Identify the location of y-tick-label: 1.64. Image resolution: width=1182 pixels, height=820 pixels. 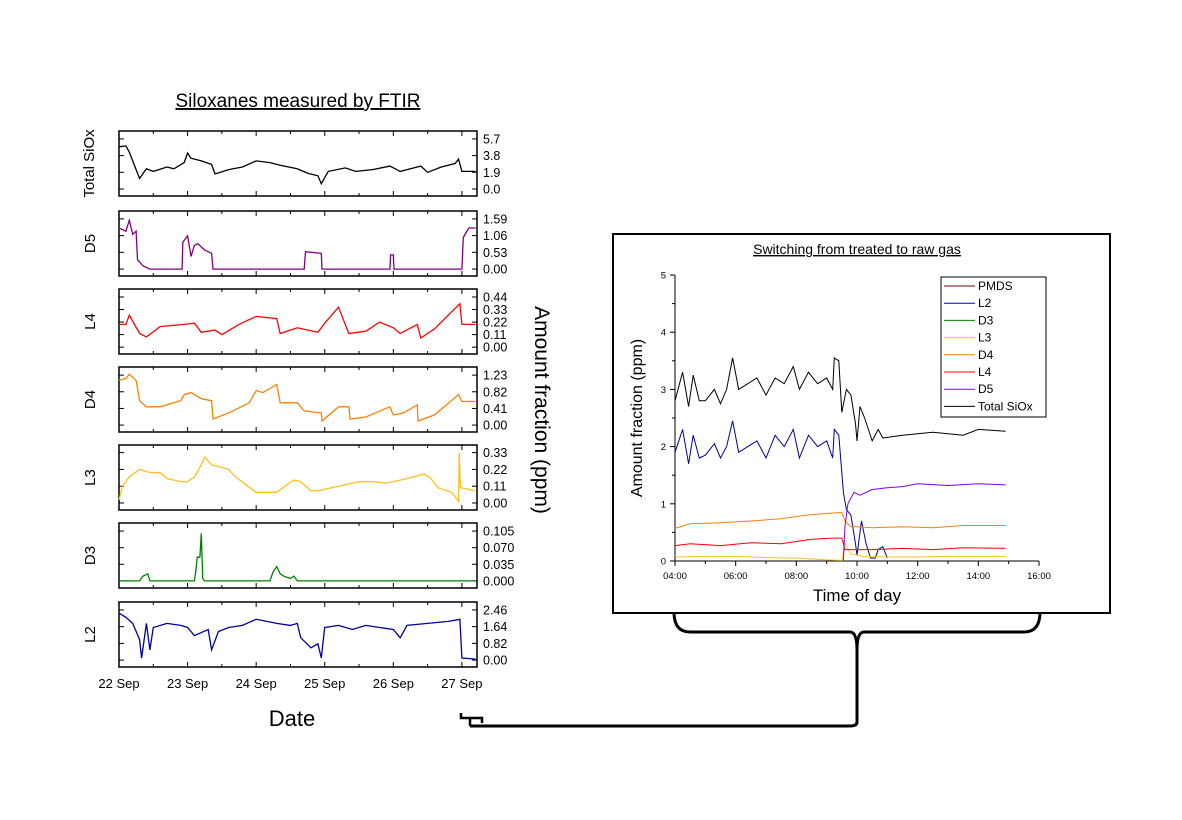
(495, 627).